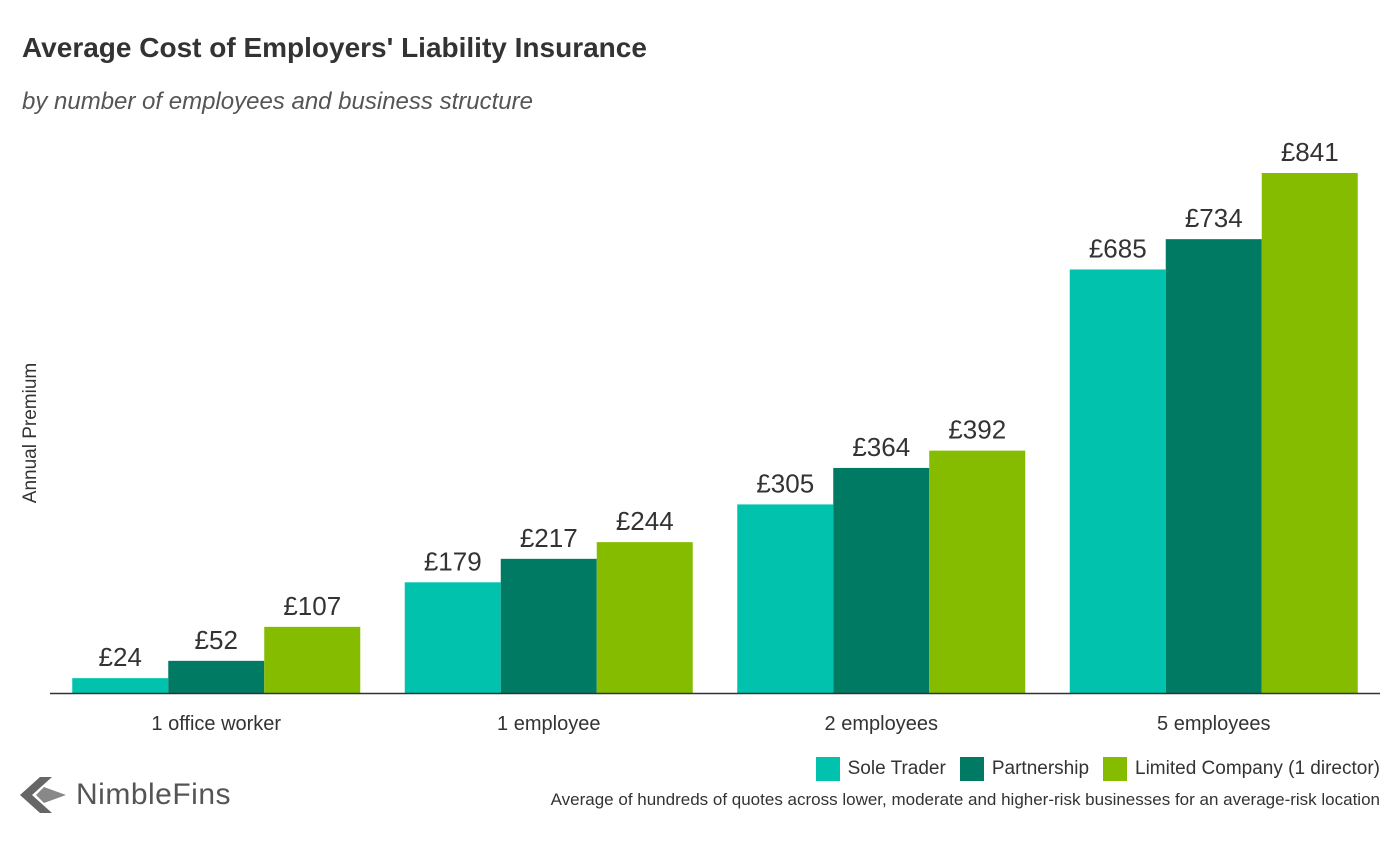  I want to click on x-tick-label-1: 1 employee, so click(548, 724).